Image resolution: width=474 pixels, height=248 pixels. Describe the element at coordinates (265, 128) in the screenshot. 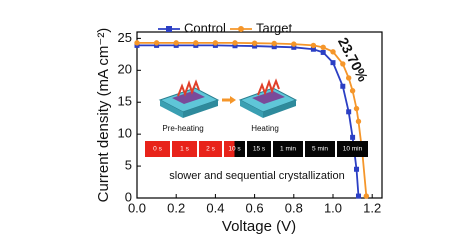

I see `inset-label: Heating` at that location.